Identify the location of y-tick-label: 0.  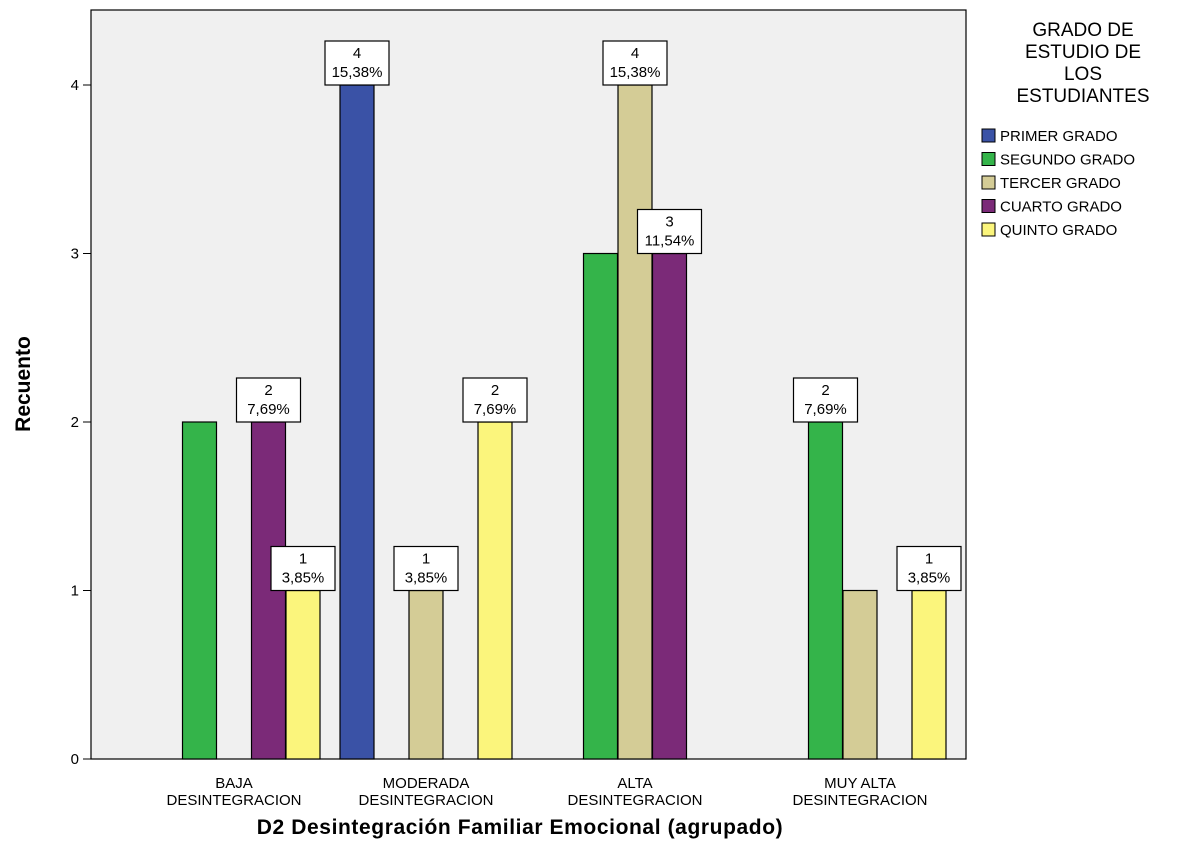
(75, 759).